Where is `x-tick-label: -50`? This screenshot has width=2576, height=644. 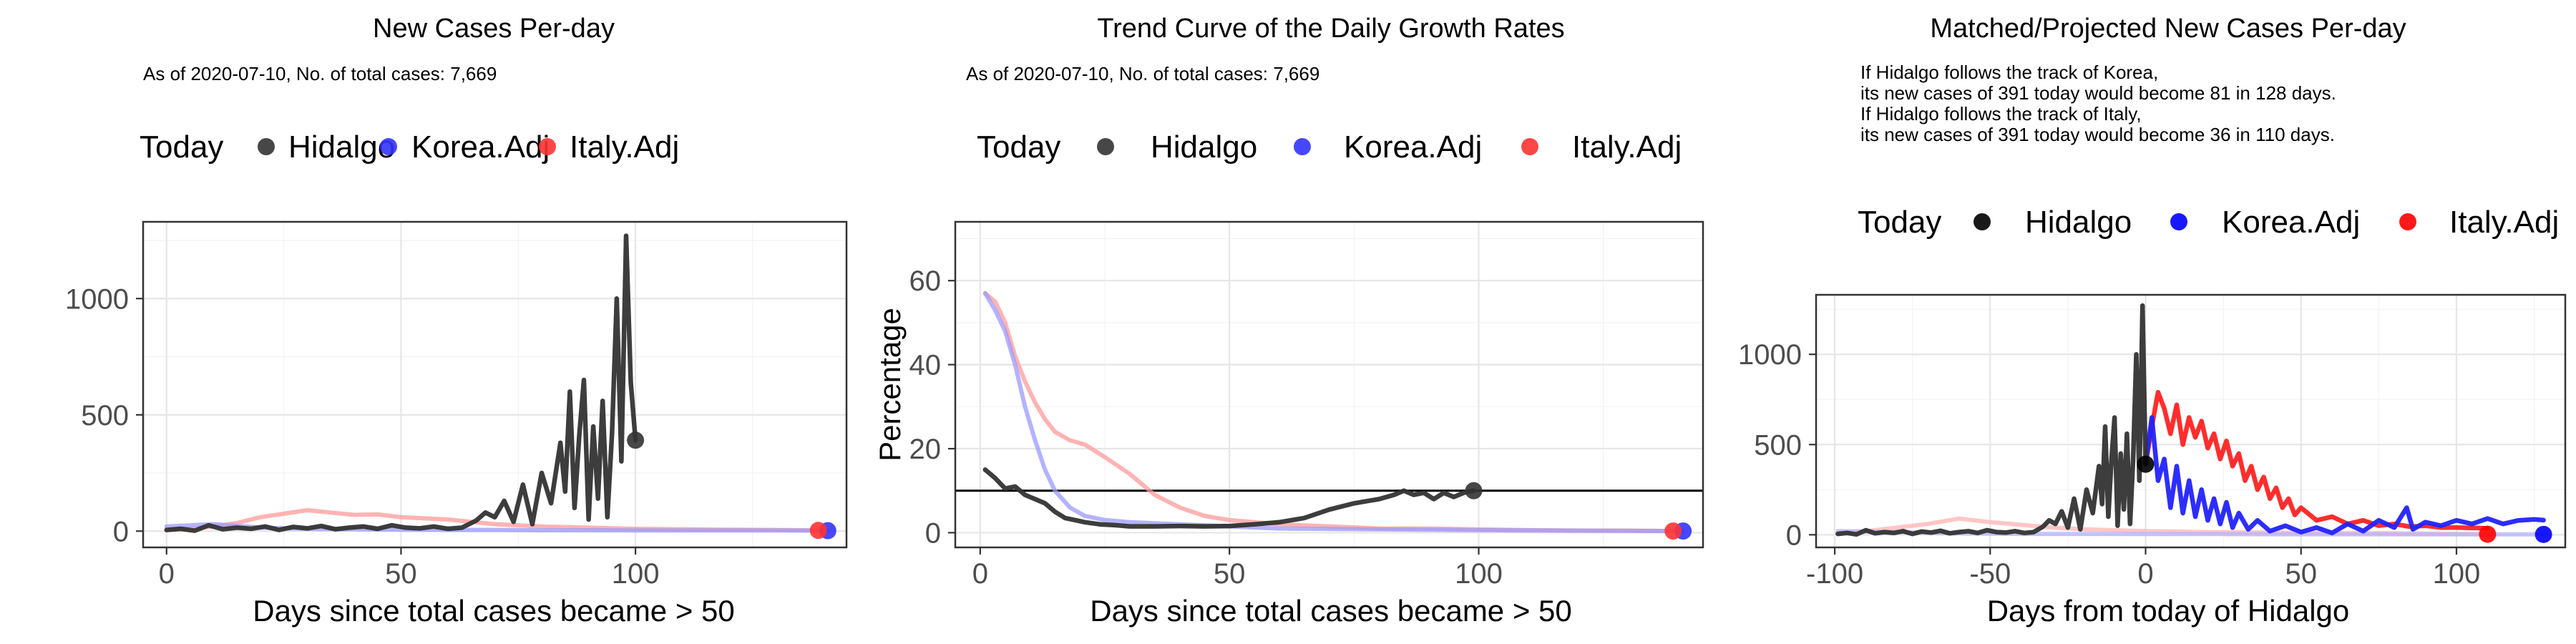
x-tick-label: -50 is located at coordinates (1990, 574).